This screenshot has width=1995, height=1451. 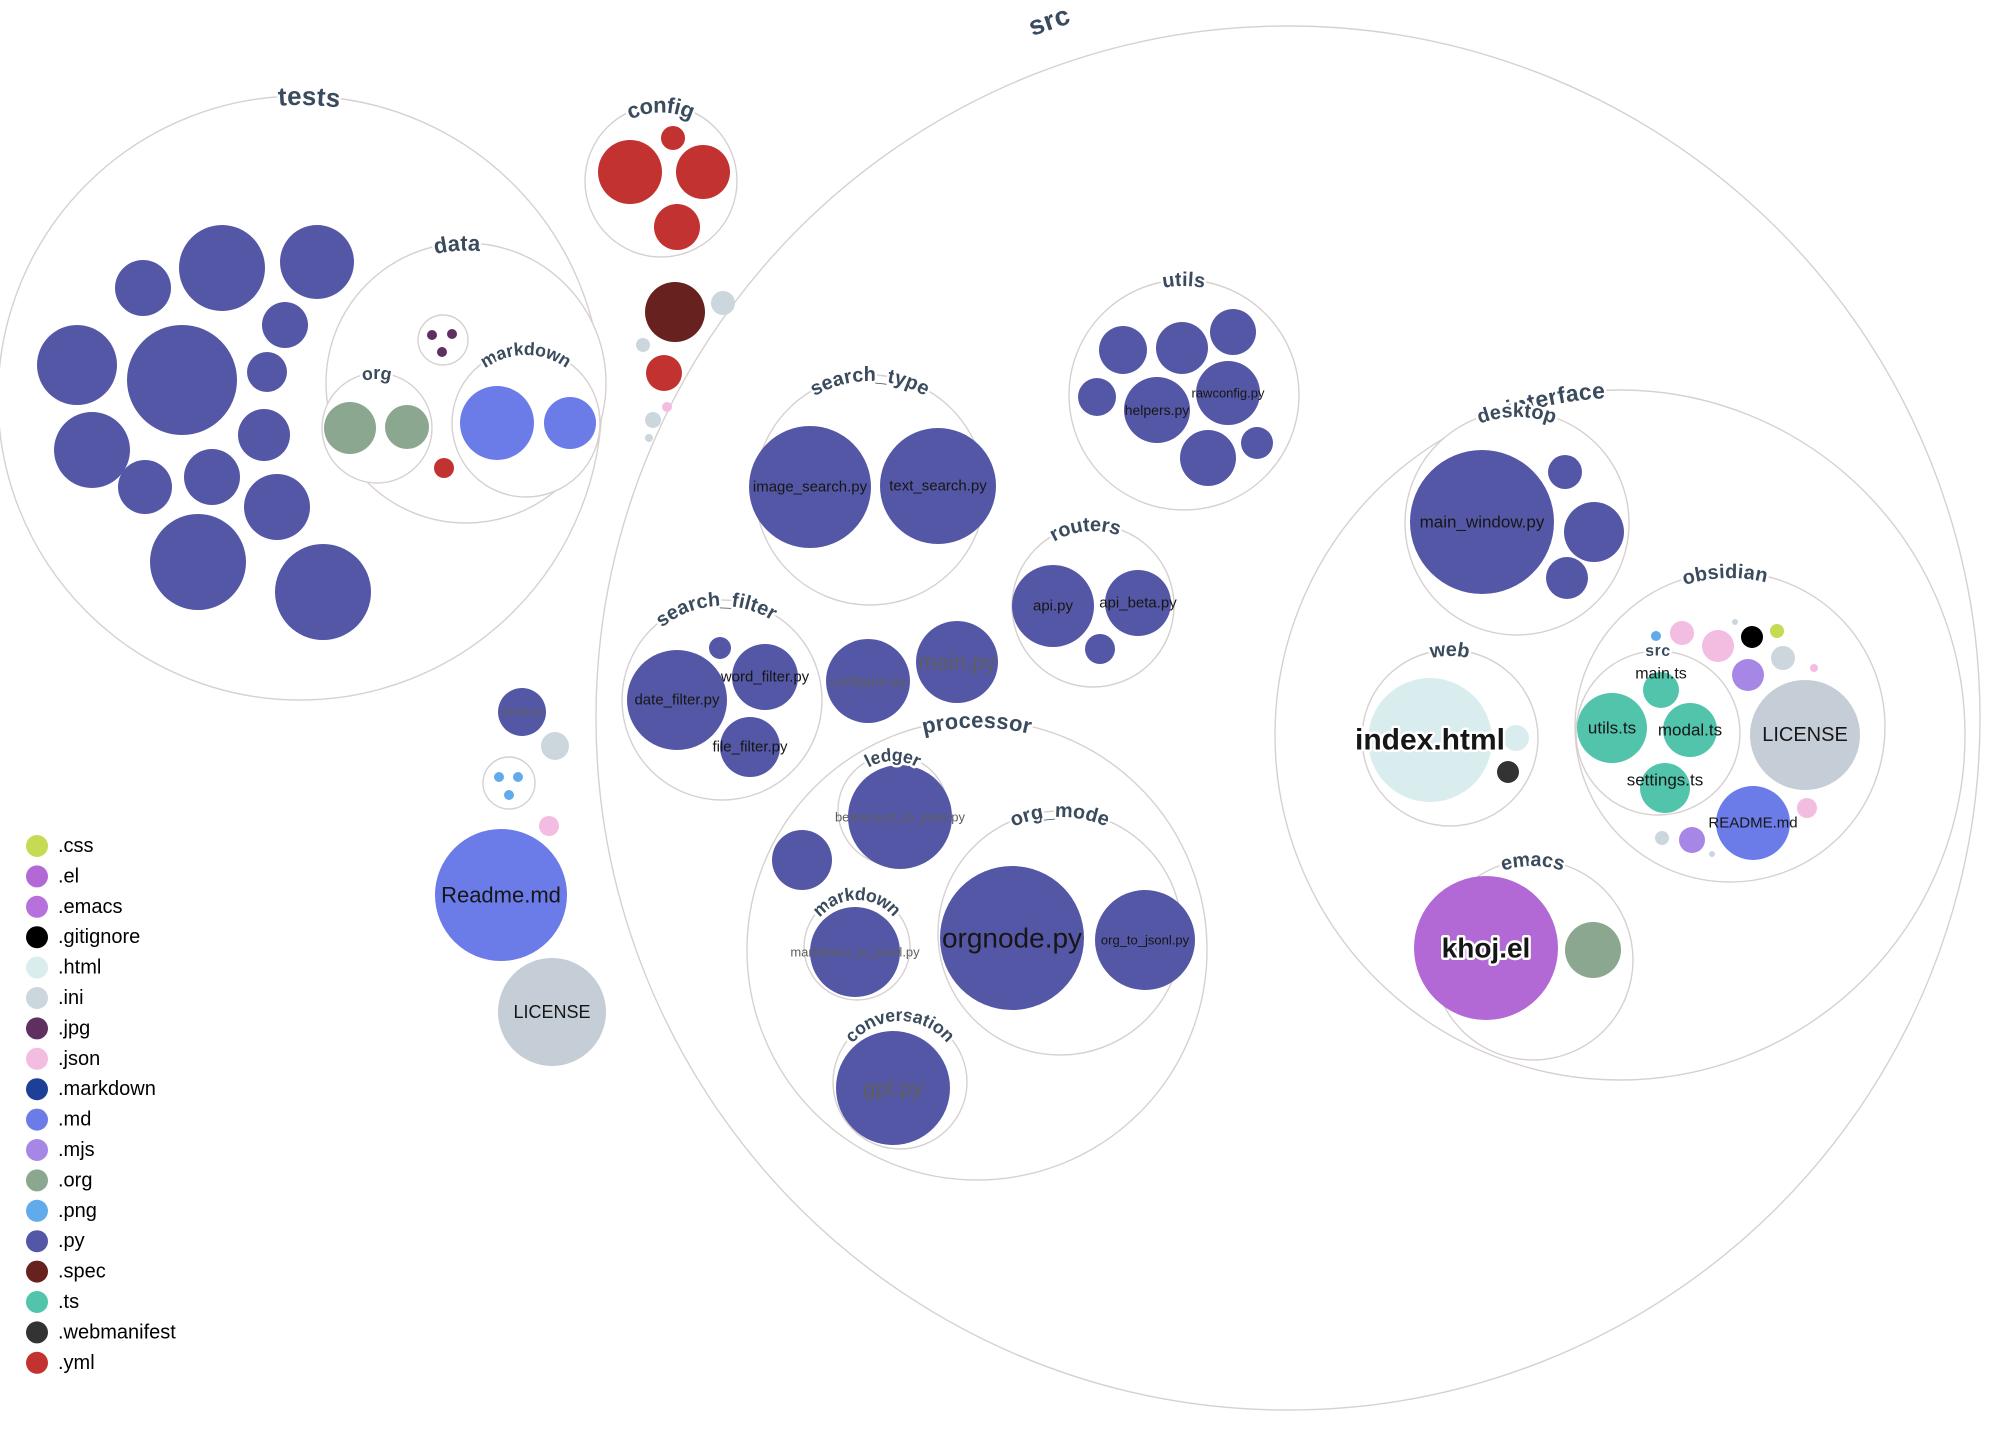 I want to click on legend-label-css: .css, so click(x=76, y=846).